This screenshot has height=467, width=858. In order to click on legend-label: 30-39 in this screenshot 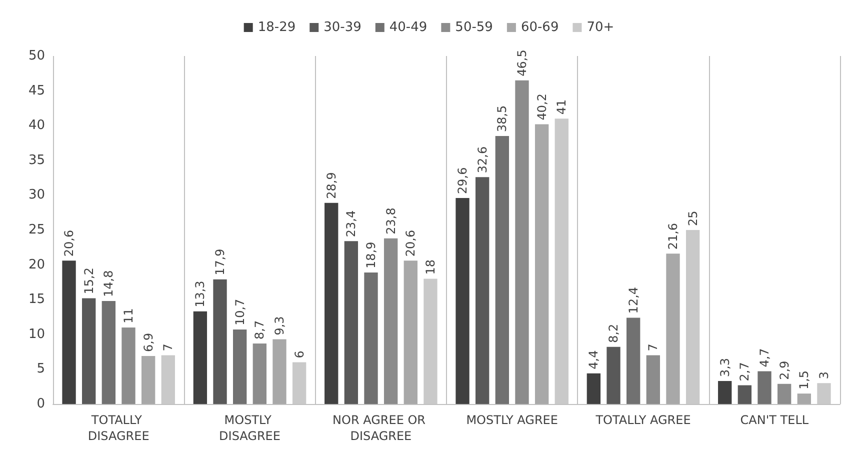, I will do `click(343, 27)`.